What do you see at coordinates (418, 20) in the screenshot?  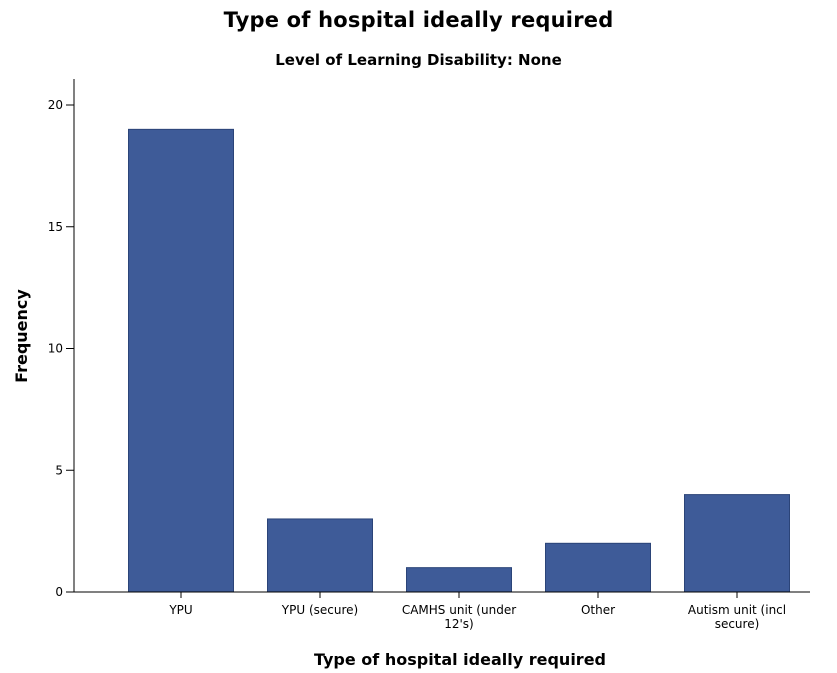 I see `chart-title: Type of hospital ideally required` at bounding box center [418, 20].